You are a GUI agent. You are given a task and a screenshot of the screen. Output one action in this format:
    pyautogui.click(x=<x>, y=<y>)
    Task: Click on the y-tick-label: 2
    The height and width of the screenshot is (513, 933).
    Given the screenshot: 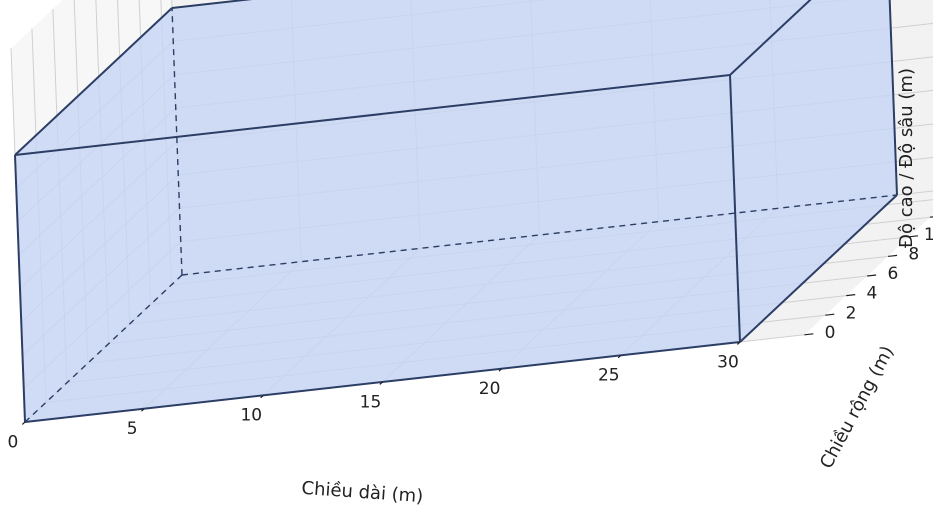 What is the action you would take?
    pyautogui.click(x=851, y=313)
    